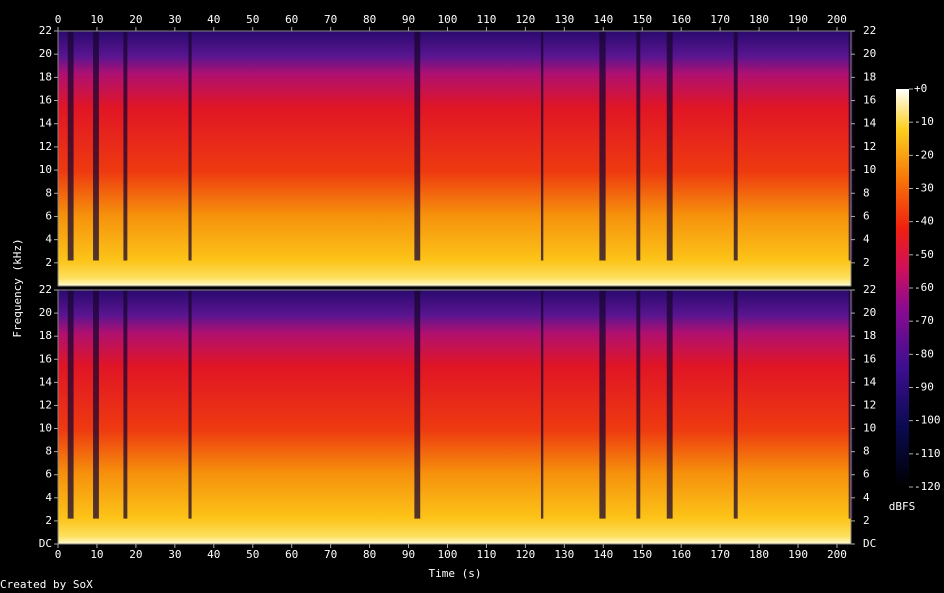  I want to click on colorbar, so click(902, 288).